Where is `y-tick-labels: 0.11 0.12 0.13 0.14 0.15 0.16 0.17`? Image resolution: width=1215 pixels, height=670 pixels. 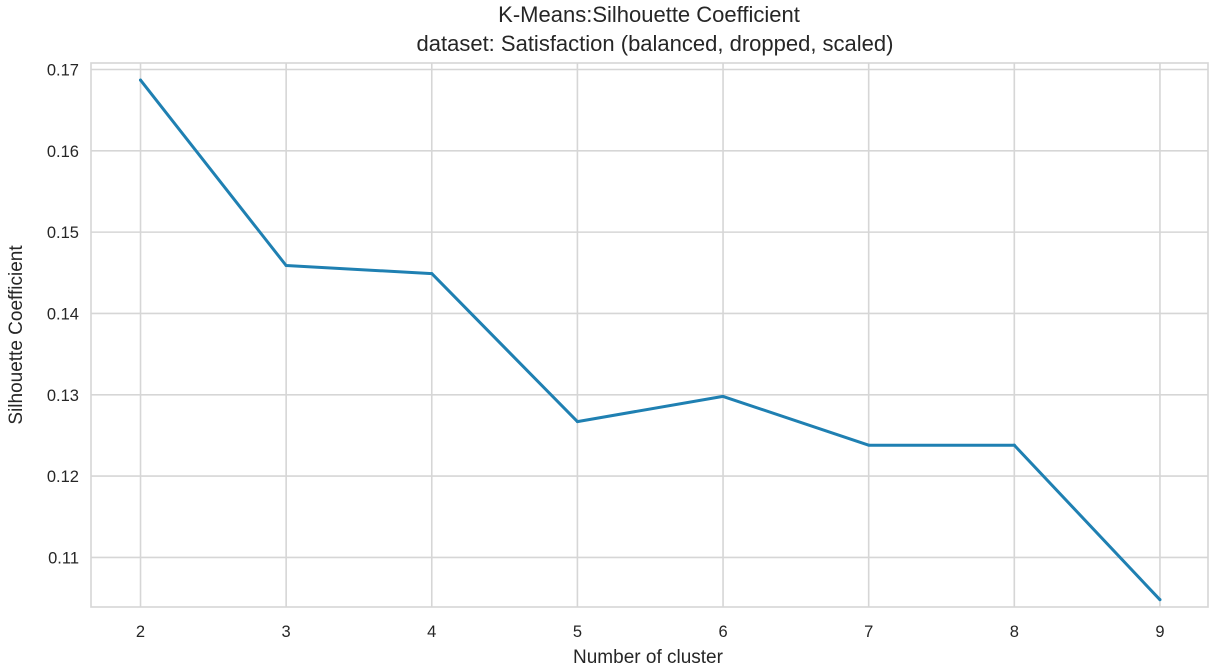
y-tick-labels: 0.11 0.12 0.13 0.14 0.15 0.16 0.17 is located at coordinates (63, 315).